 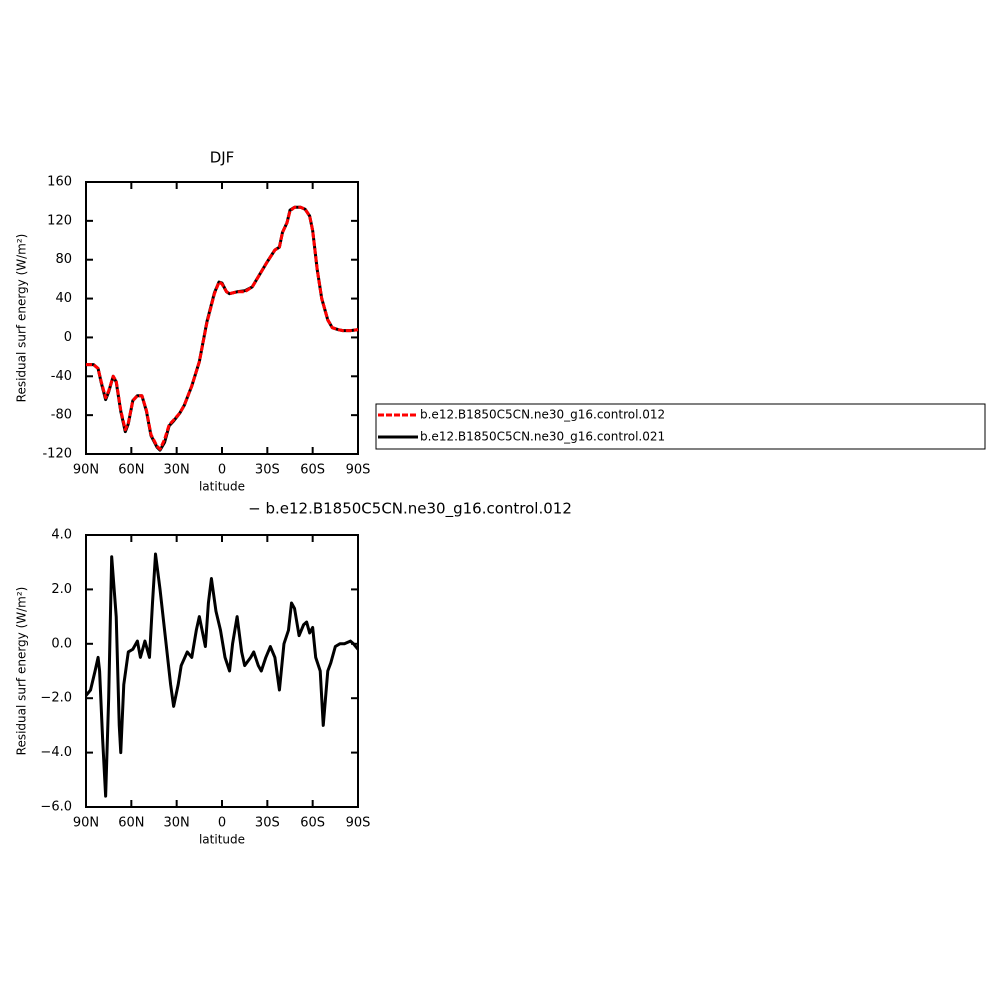 I want to click on chart-title: − b.e12.B1850C5CN.ne30_g16.control.012, so click(x=410, y=509).